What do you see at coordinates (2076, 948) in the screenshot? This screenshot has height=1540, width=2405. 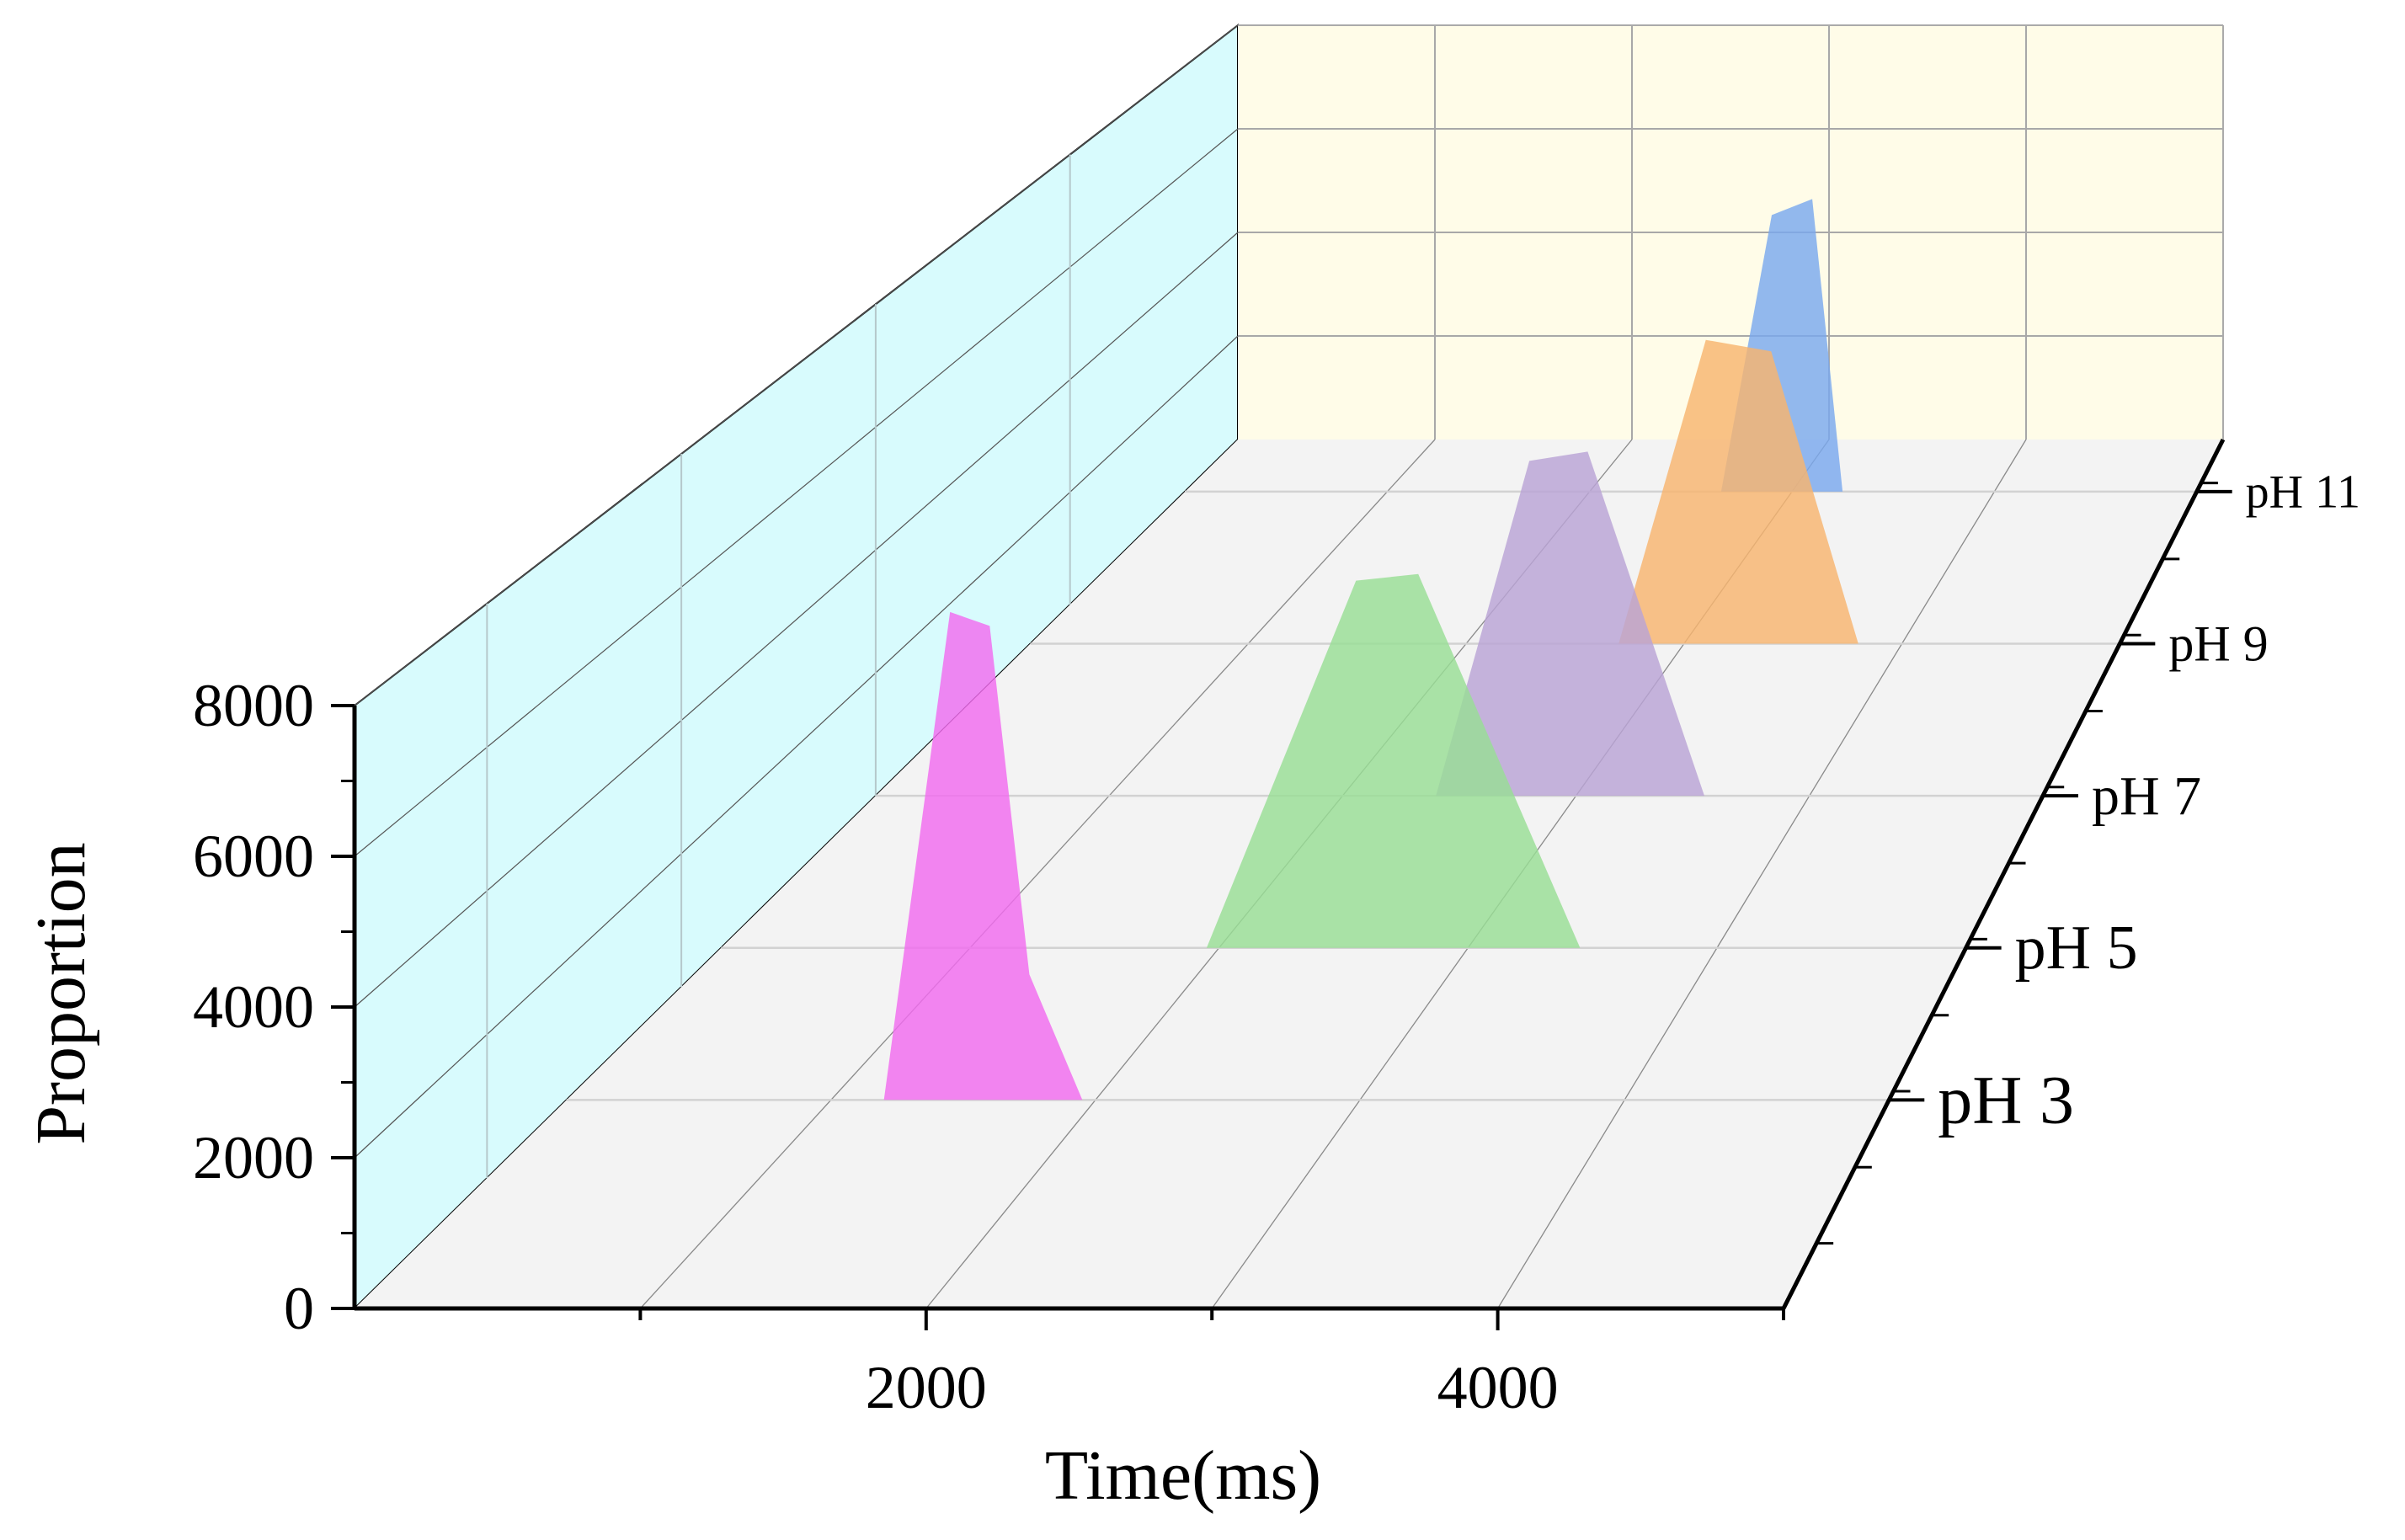 I see `z-tick-label: pH 5` at bounding box center [2076, 948].